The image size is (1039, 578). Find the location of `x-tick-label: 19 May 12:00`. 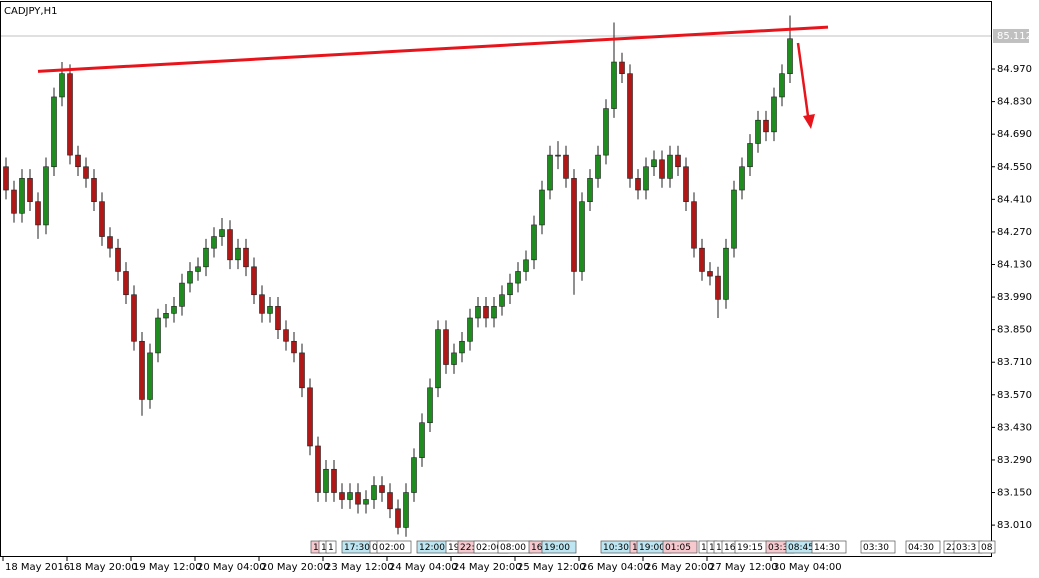

x-tick-label: 19 May 12:00 is located at coordinates (167, 567).